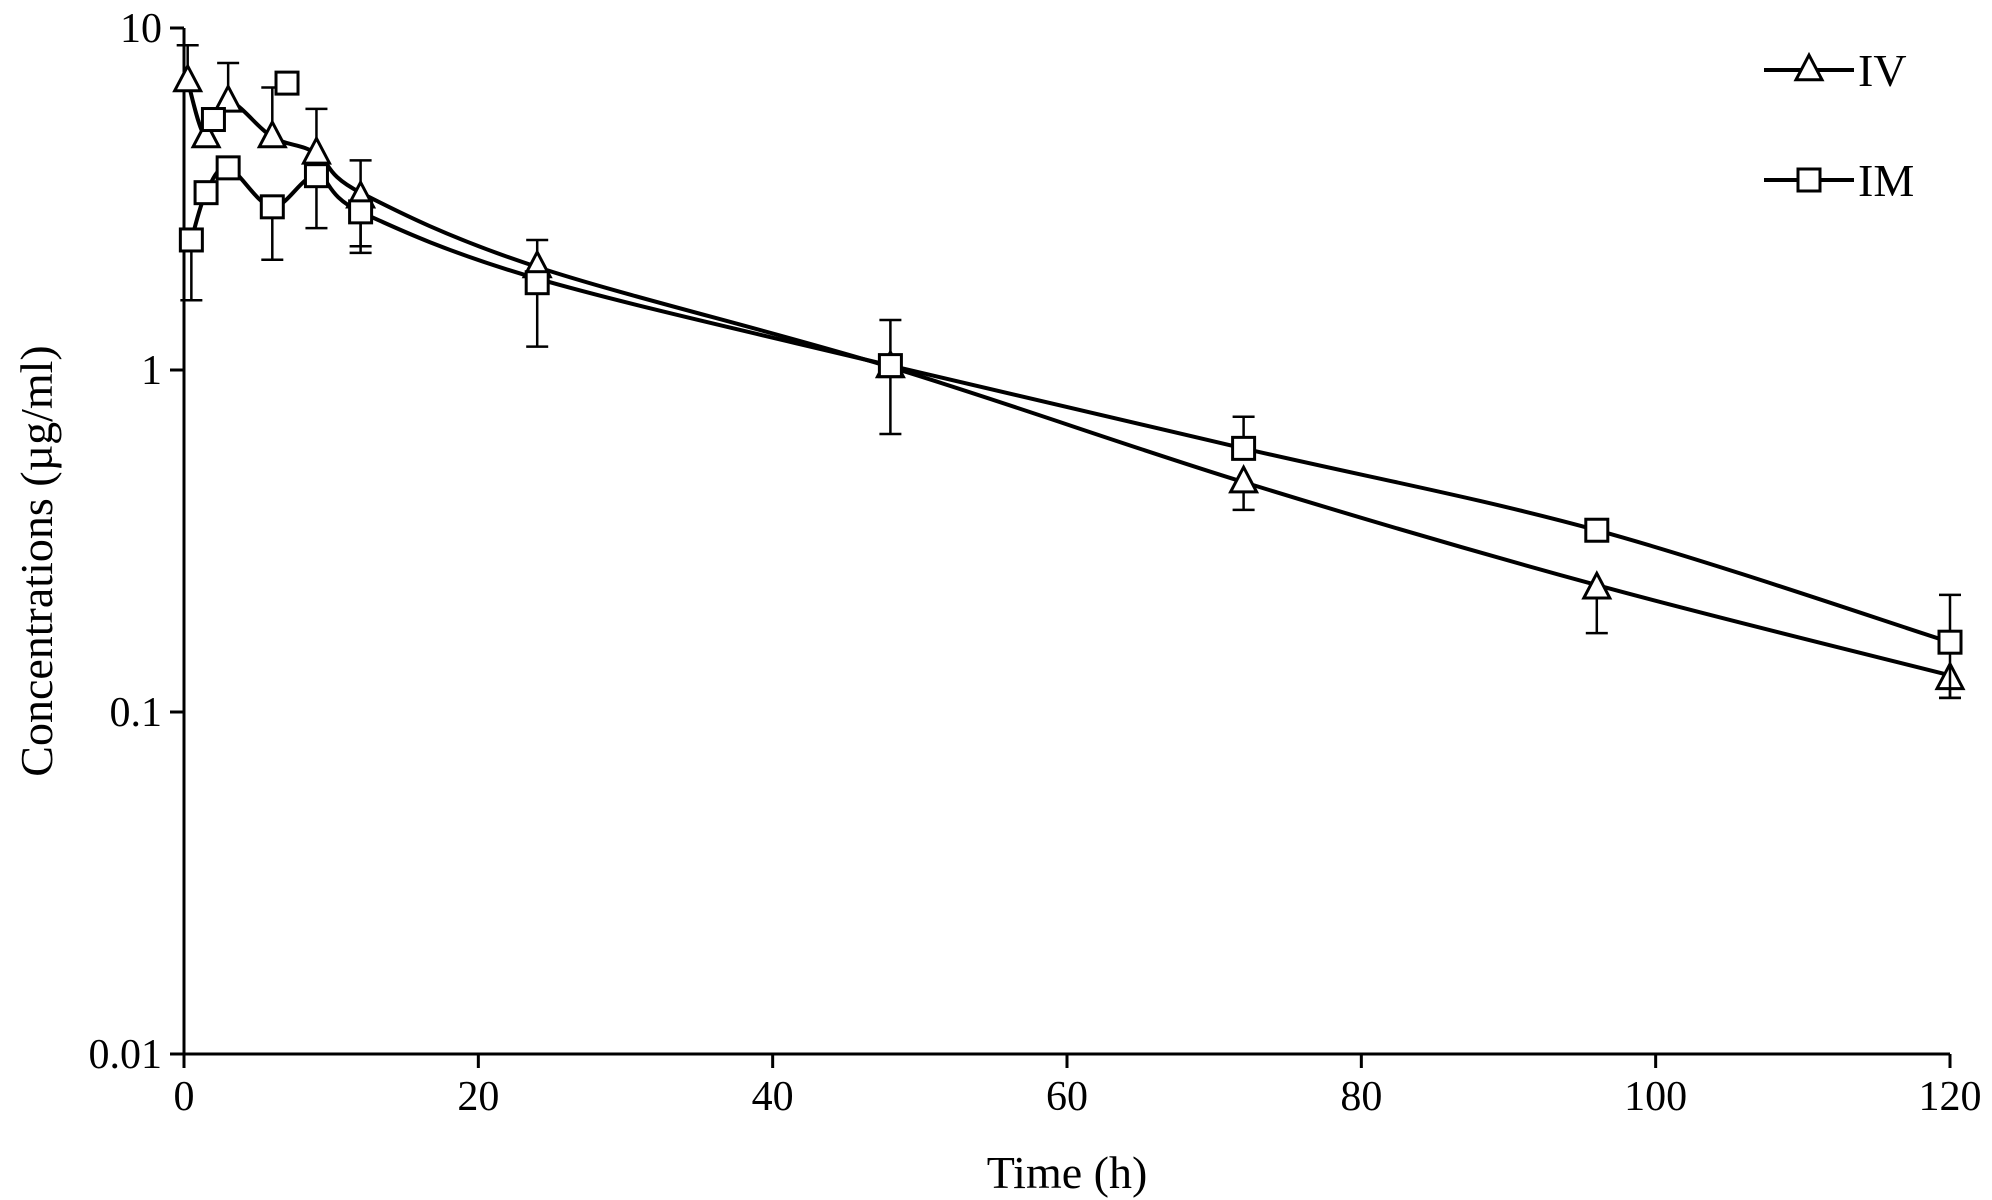 Image resolution: width=1992 pixels, height=1200 pixels. What do you see at coordinates (136, 713) in the screenshot?
I see `y-tick-label: 0.1` at bounding box center [136, 713].